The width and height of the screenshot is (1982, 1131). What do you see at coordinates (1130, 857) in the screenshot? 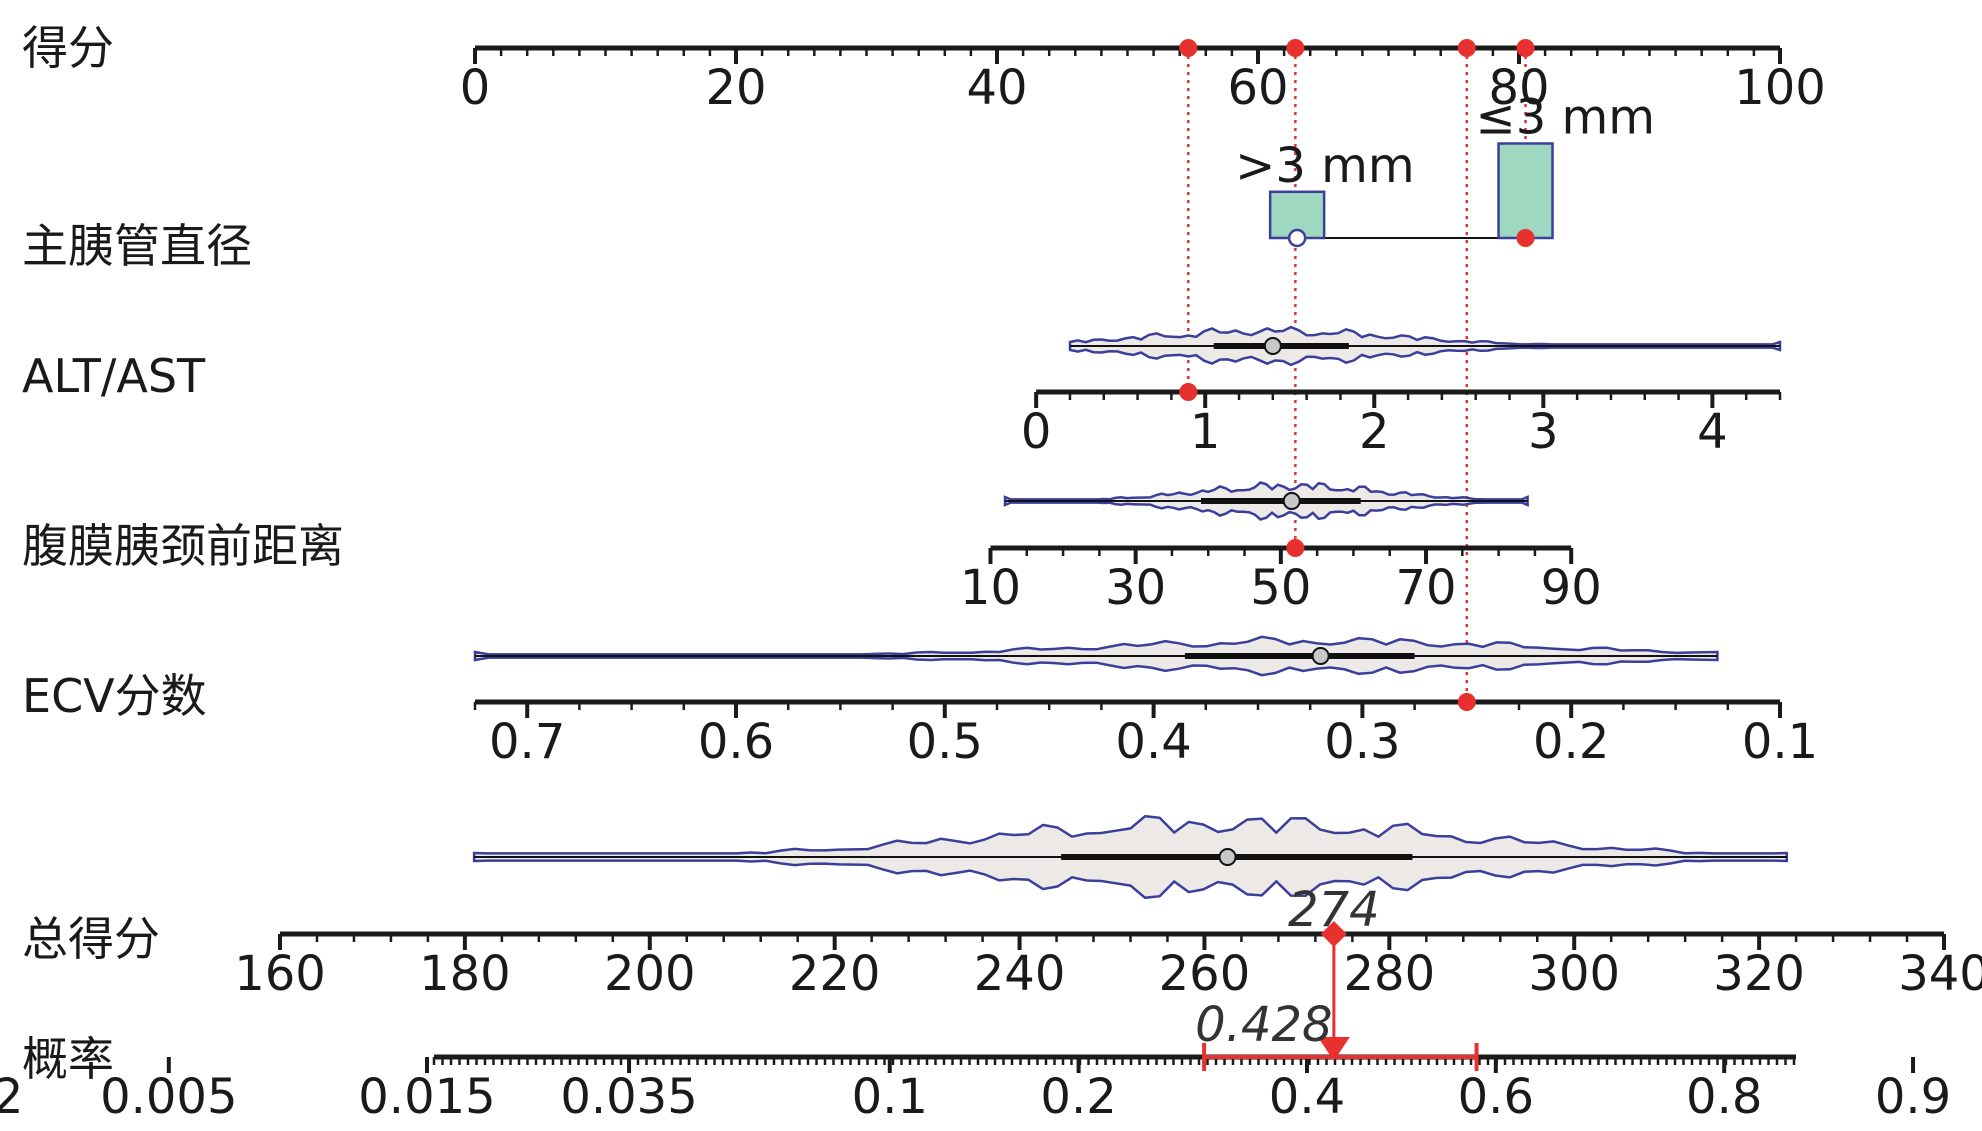
I see `total-violin` at bounding box center [1130, 857].